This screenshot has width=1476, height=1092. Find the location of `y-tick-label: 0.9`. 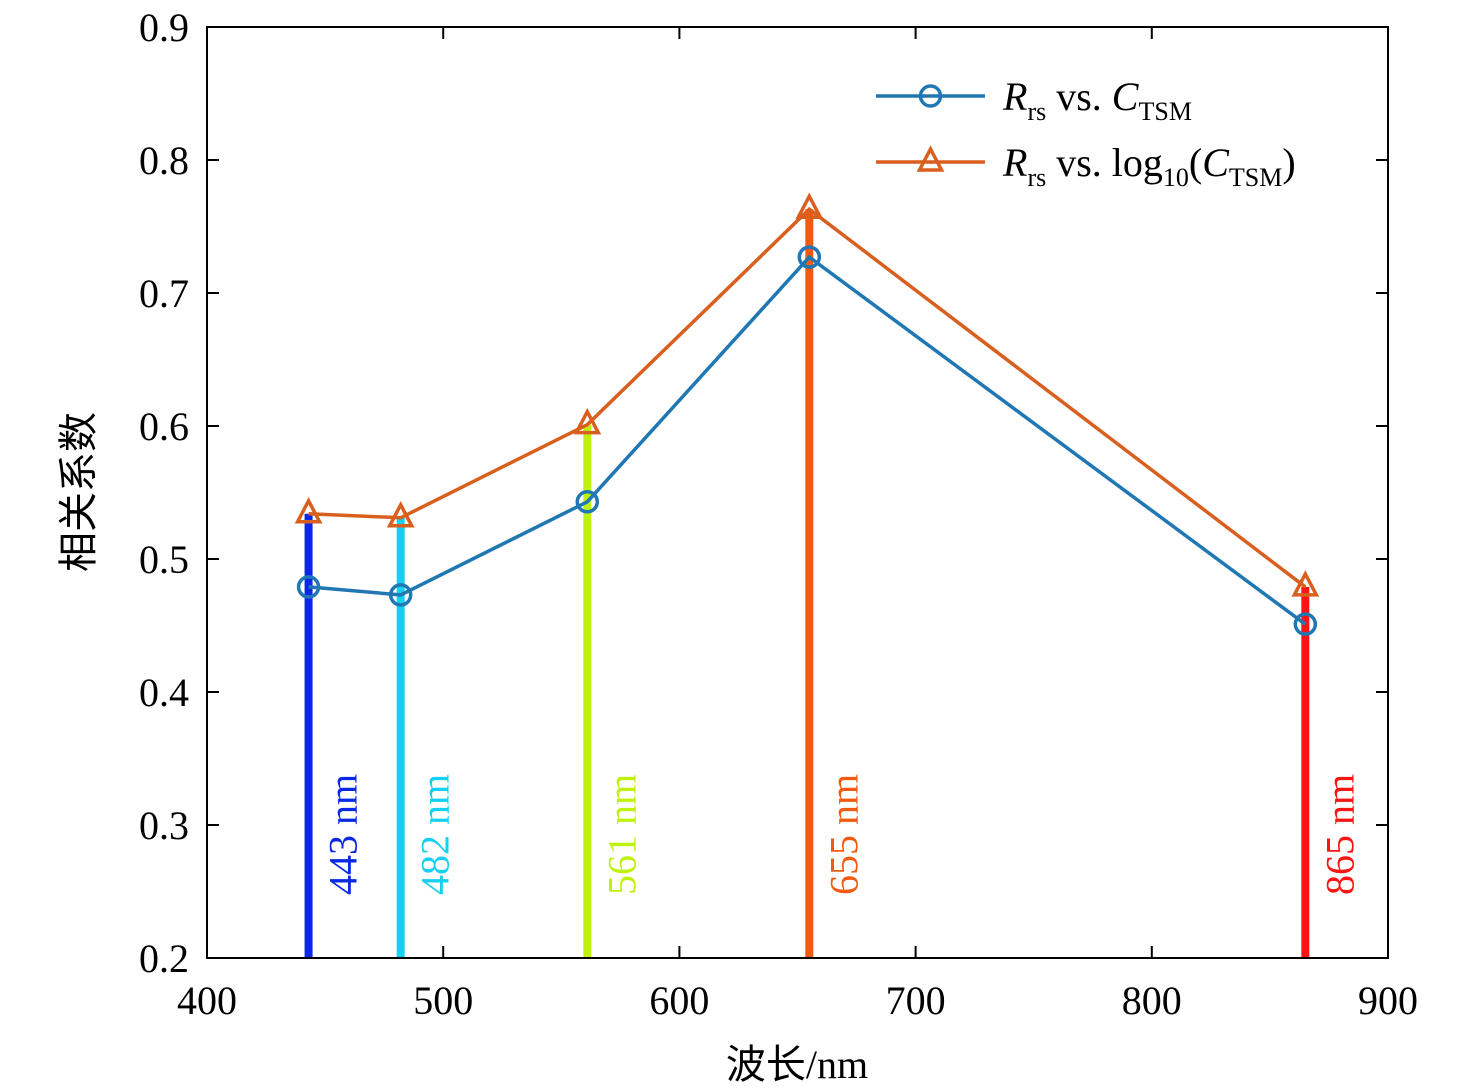

y-tick-label: 0.9 is located at coordinates (164, 27).